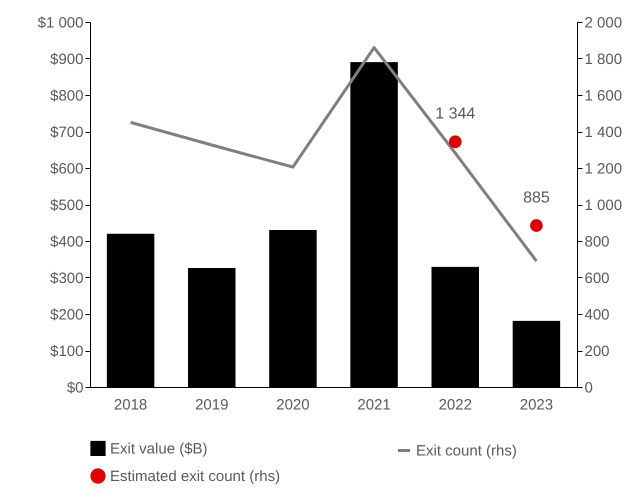 The image size is (634, 499). I want to click on x-tick-label: 2018, so click(131, 405).